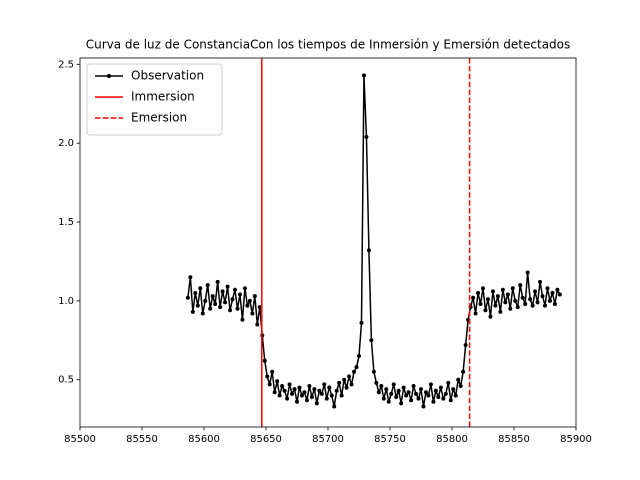  What do you see at coordinates (159, 118) in the screenshot?
I see `legend-label: Emersion` at bounding box center [159, 118].